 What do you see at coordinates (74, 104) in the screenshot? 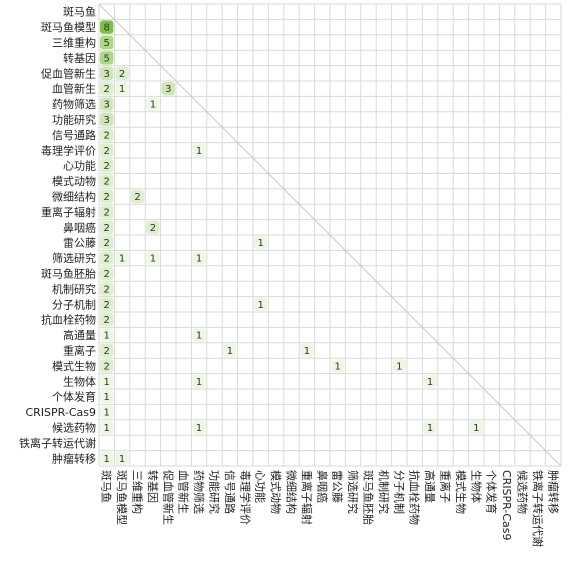
I see `row-label: 药物筛选` at bounding box center [74, 104].